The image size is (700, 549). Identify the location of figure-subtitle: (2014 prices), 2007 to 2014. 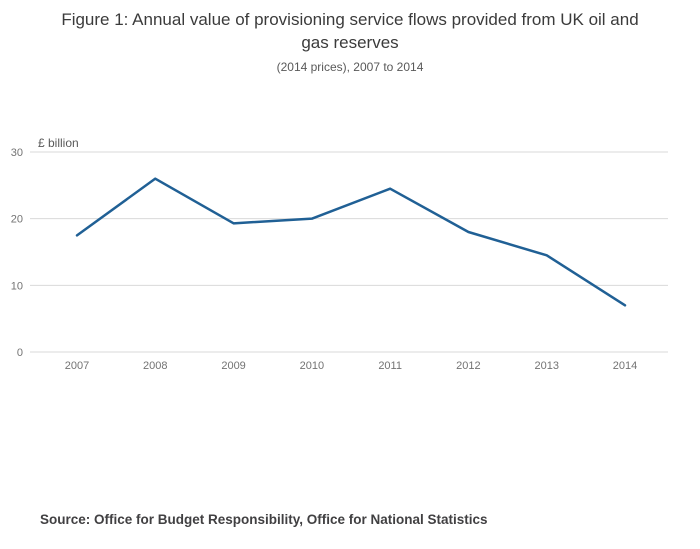
(350, 67).